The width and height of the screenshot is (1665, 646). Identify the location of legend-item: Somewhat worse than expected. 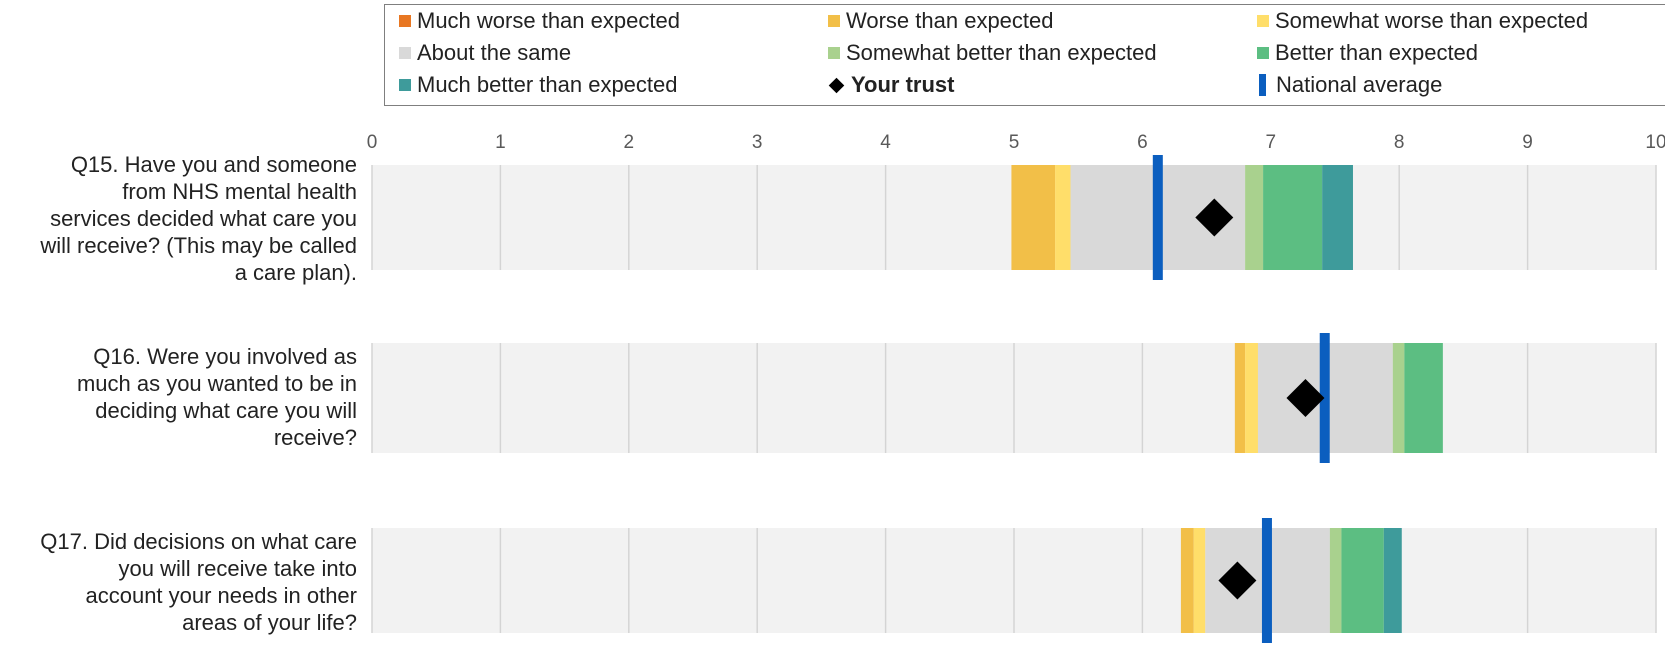
(1422, 21).